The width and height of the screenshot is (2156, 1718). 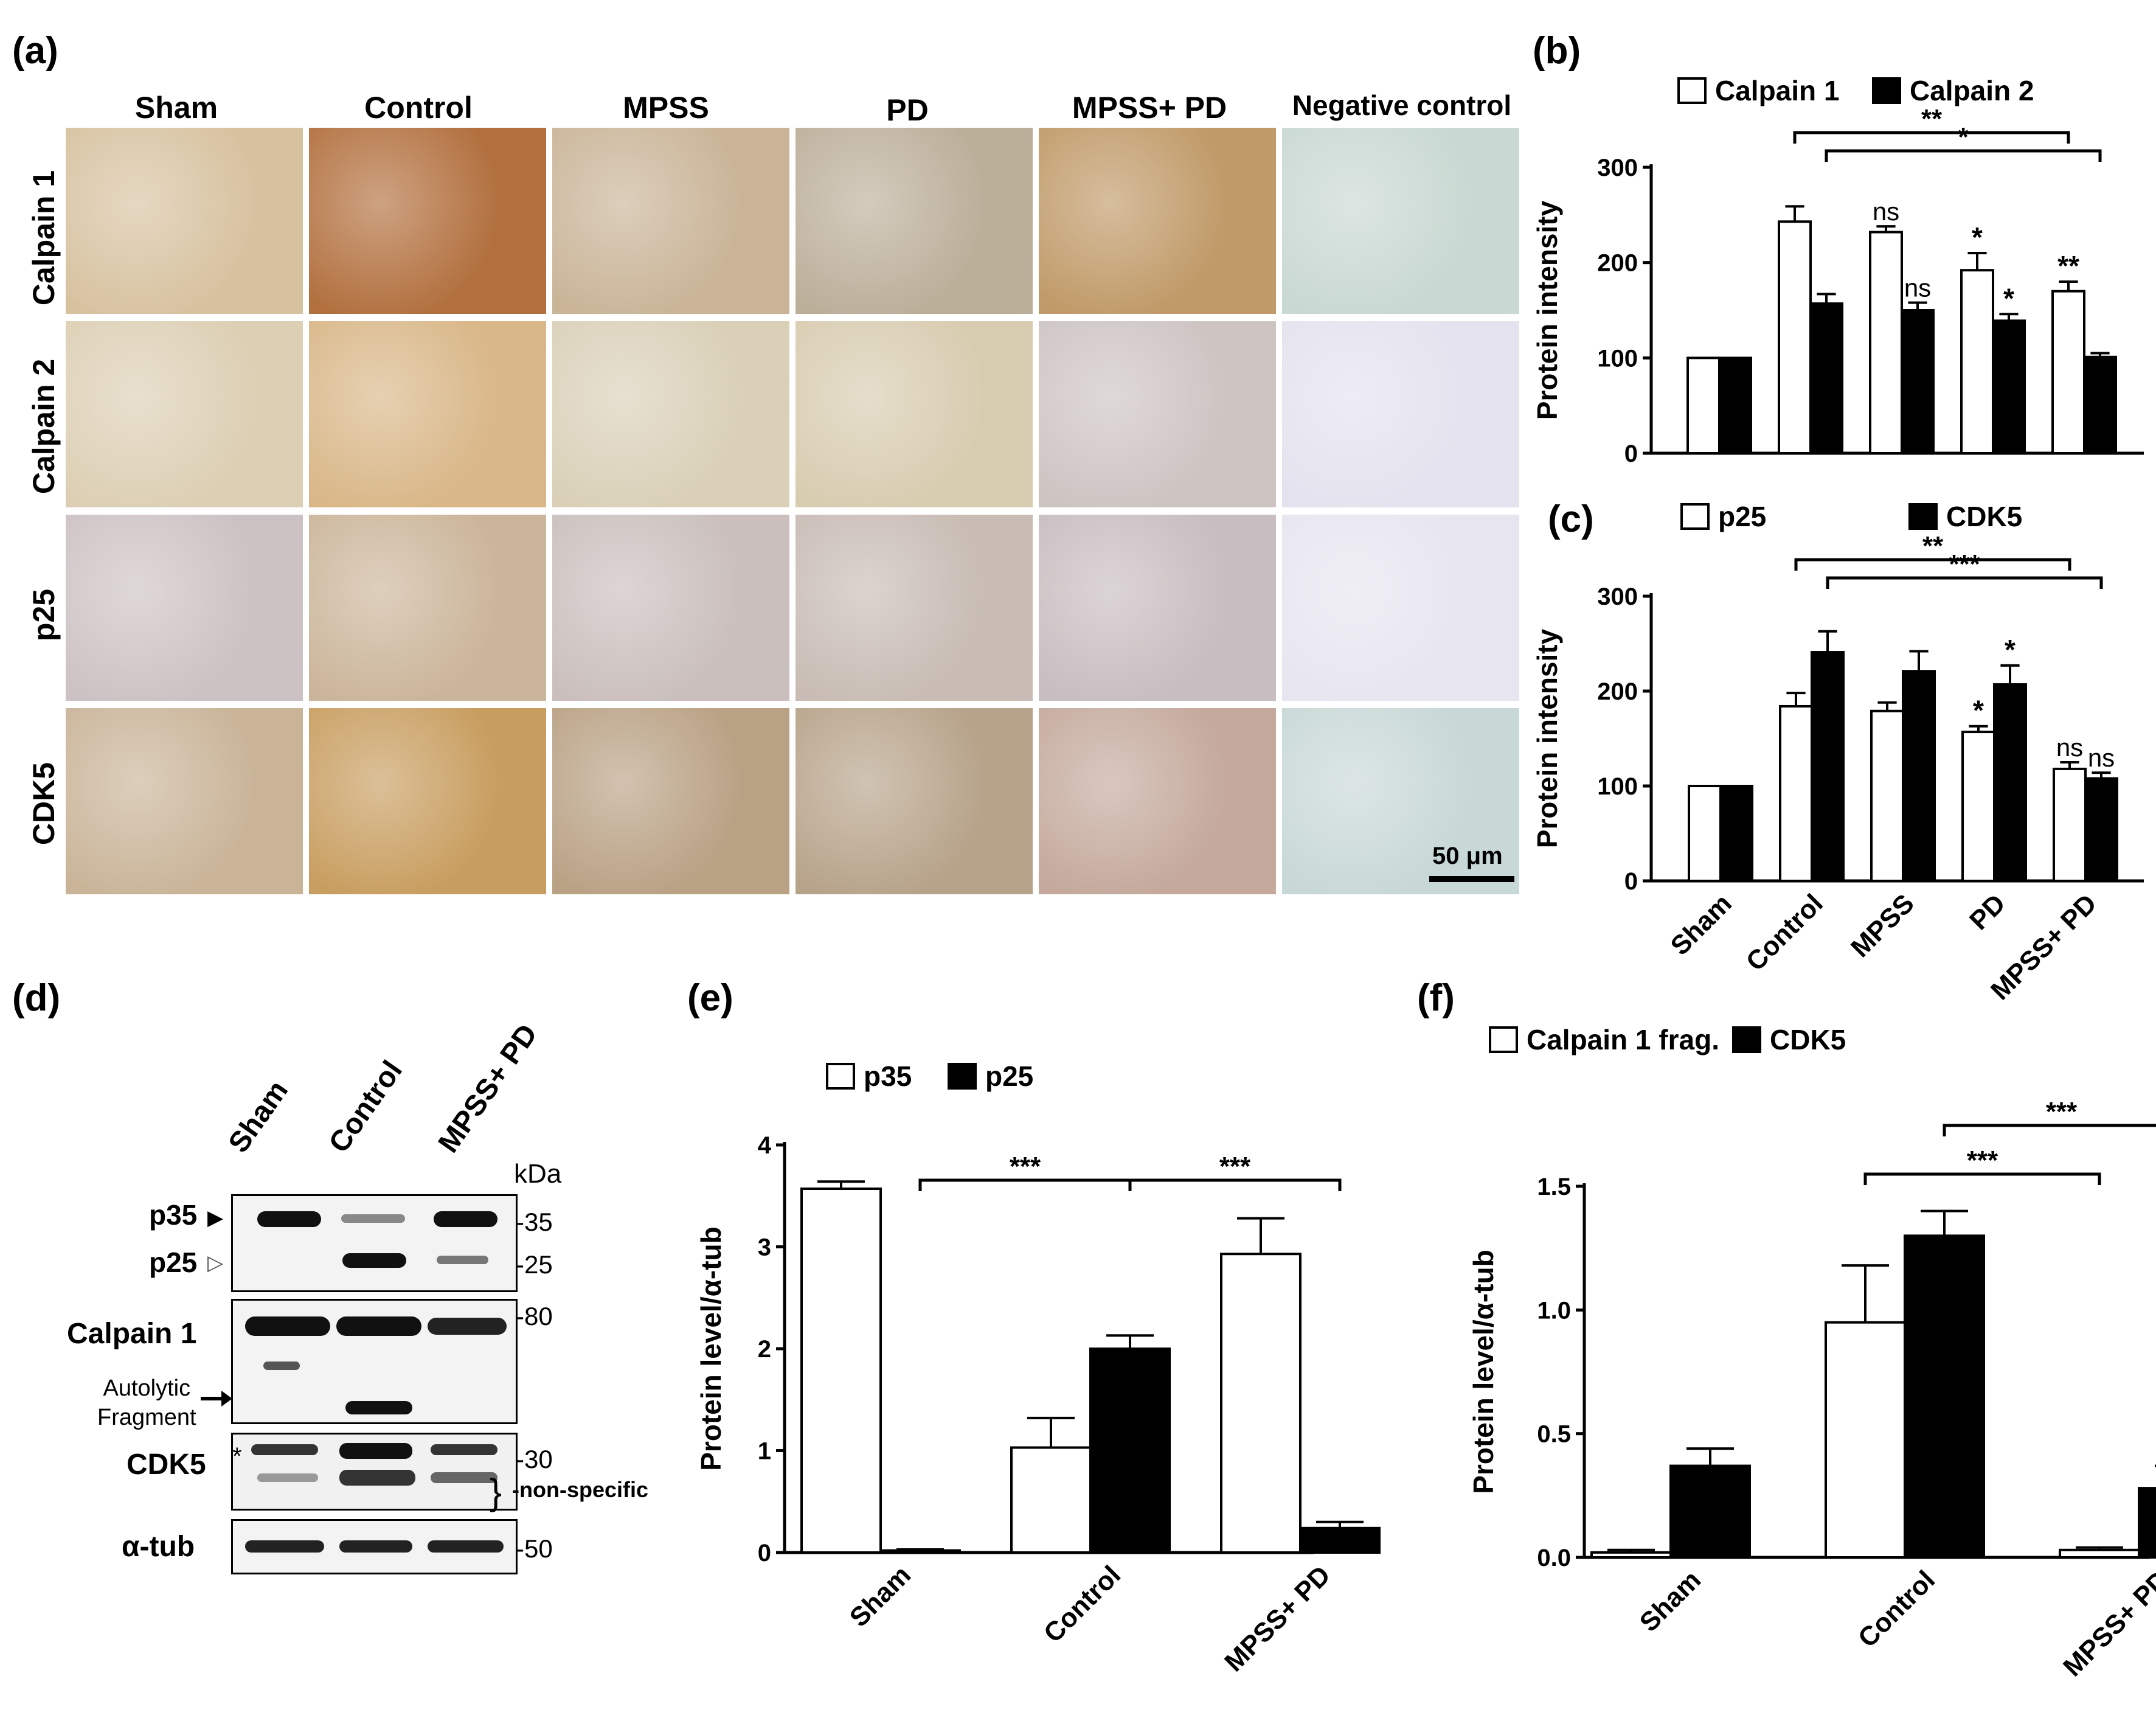 I want to click on band-tub-sham, so click(x=284, y=1546).